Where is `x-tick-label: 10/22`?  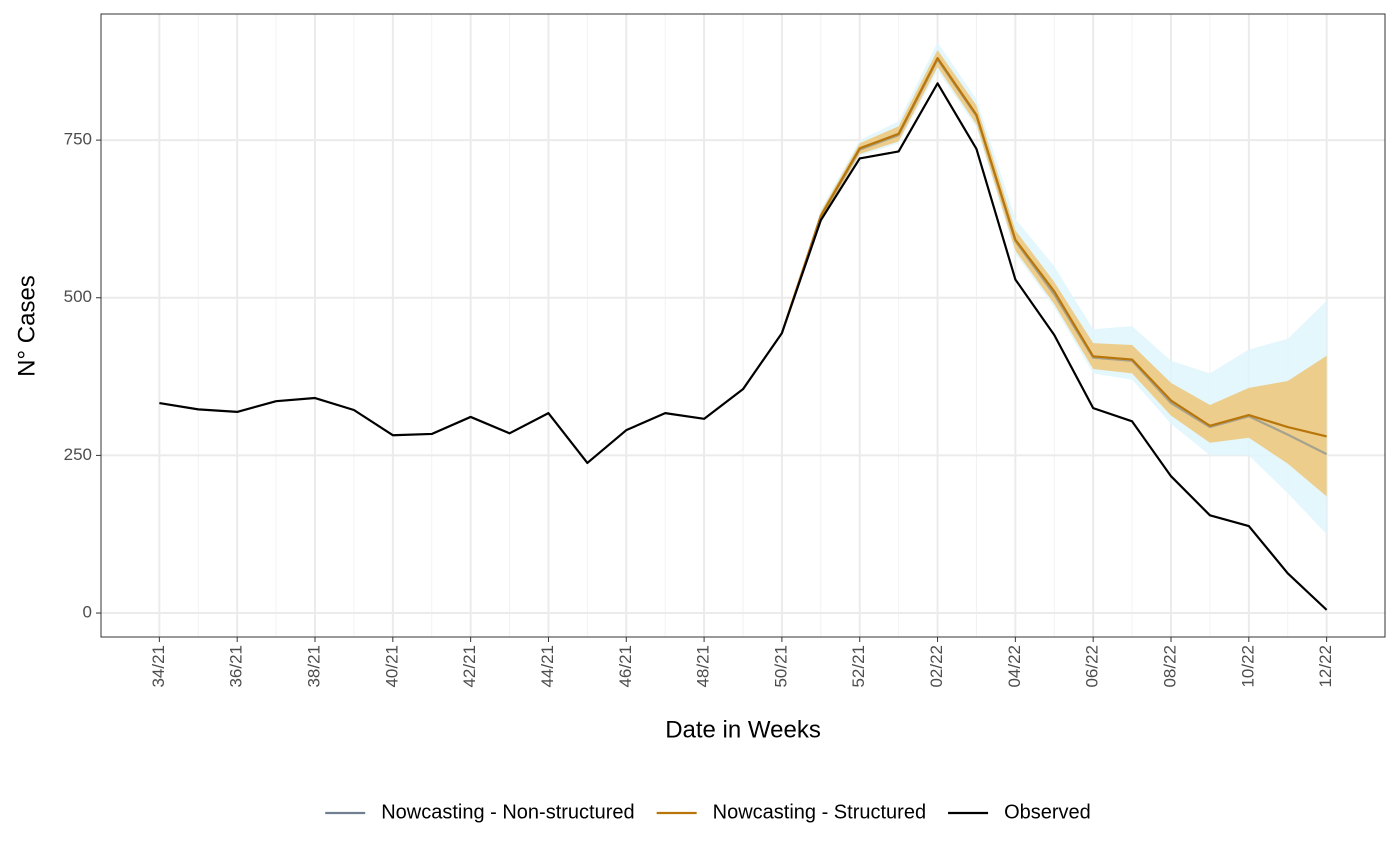
x-tick-label: 10/22 is located at coordinates (1247, 666).